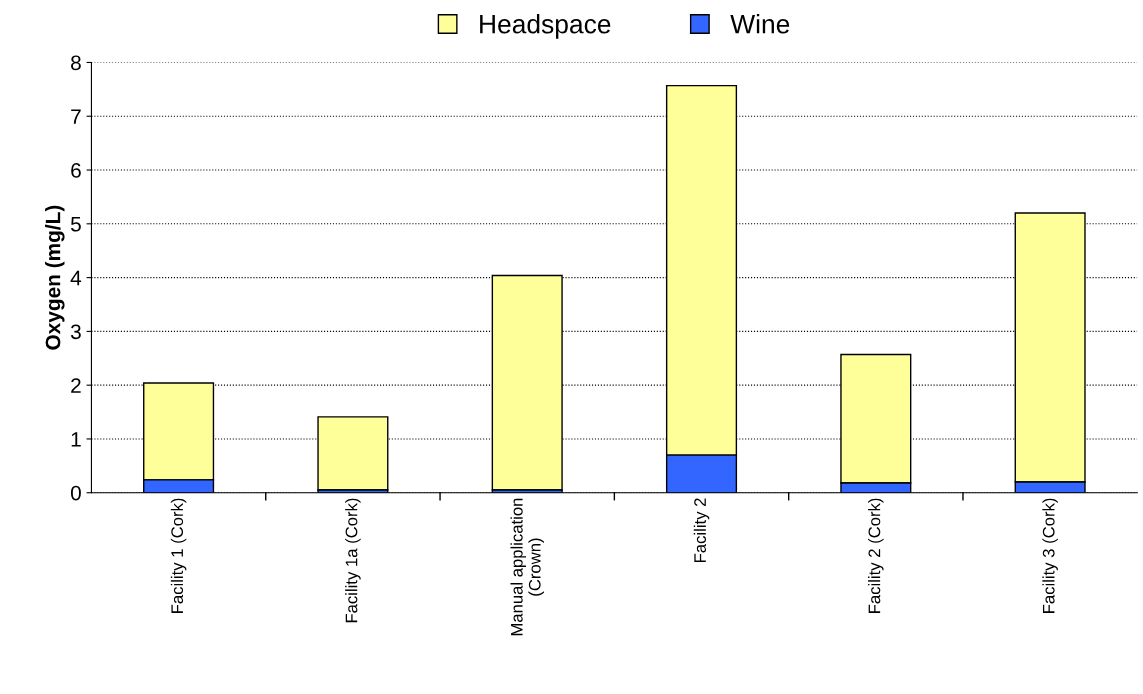 The height and width of the screenshot is (694, 1143). I want to click on x-tick-label: Facility 2 (Cork), so click(876, 555).